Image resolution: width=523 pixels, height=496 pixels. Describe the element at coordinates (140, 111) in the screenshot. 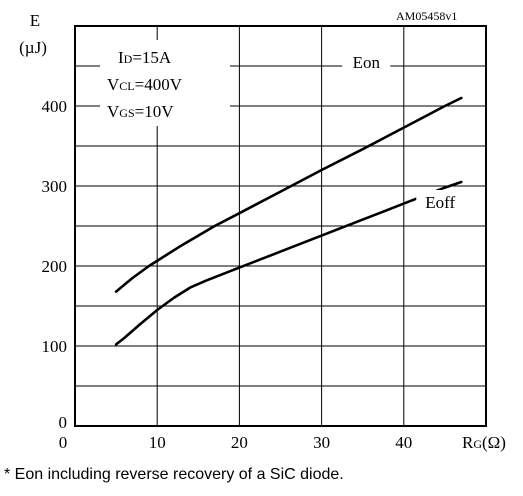

I see `condition-vgs: VGS=10V` at that location.